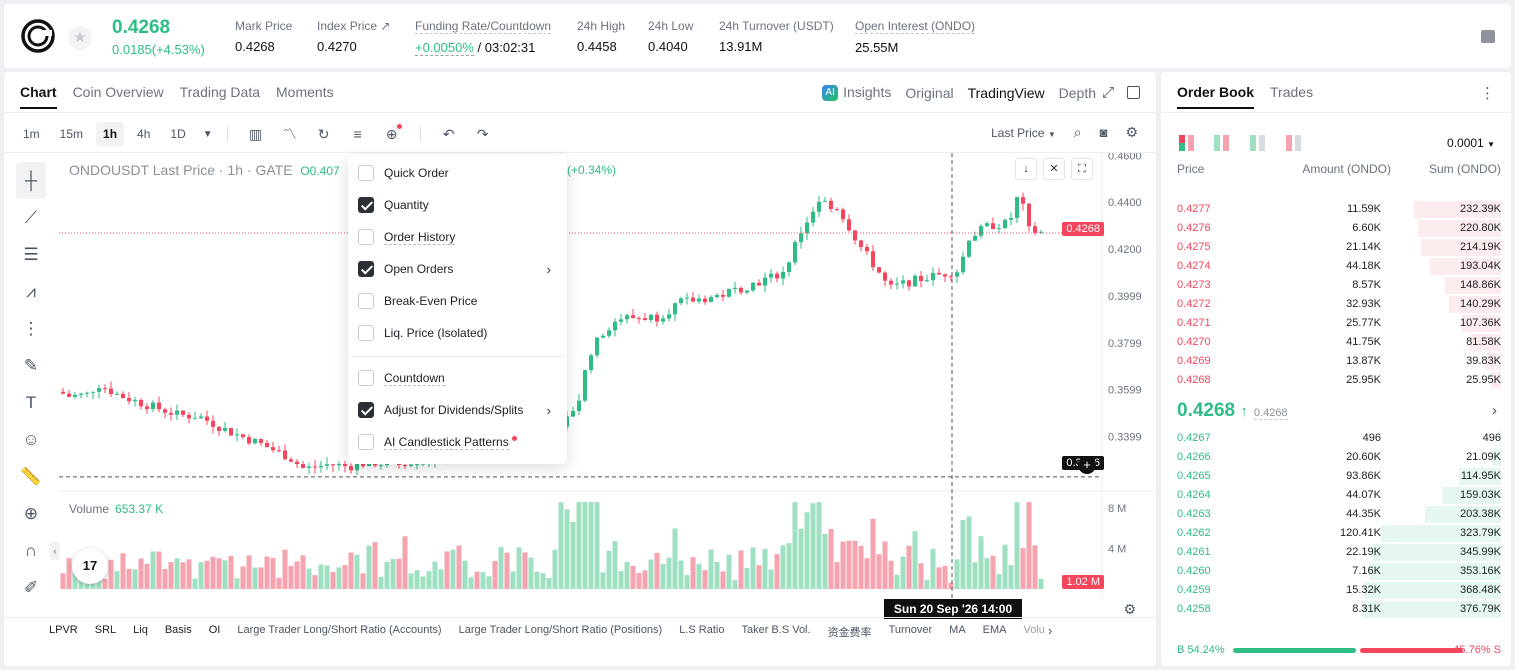  I want to click on both-sides-icon, so click(1187, 143).